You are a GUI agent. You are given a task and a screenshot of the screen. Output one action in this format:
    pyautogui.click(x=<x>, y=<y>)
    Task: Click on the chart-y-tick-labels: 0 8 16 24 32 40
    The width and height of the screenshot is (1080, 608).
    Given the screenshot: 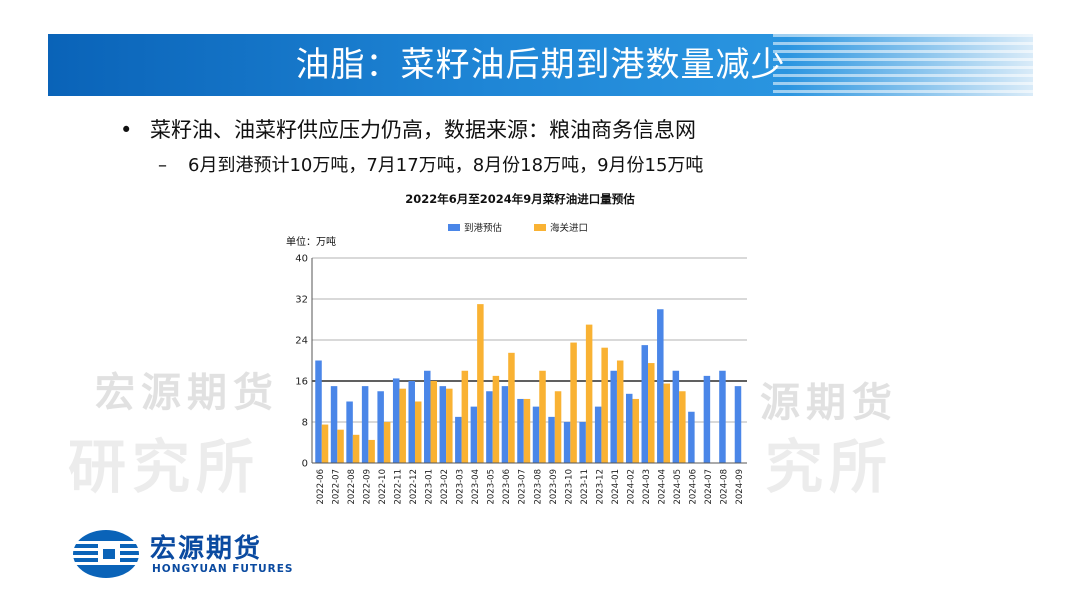 What is the action you would take?
    pyautogui.click(x=301, y=362)
    